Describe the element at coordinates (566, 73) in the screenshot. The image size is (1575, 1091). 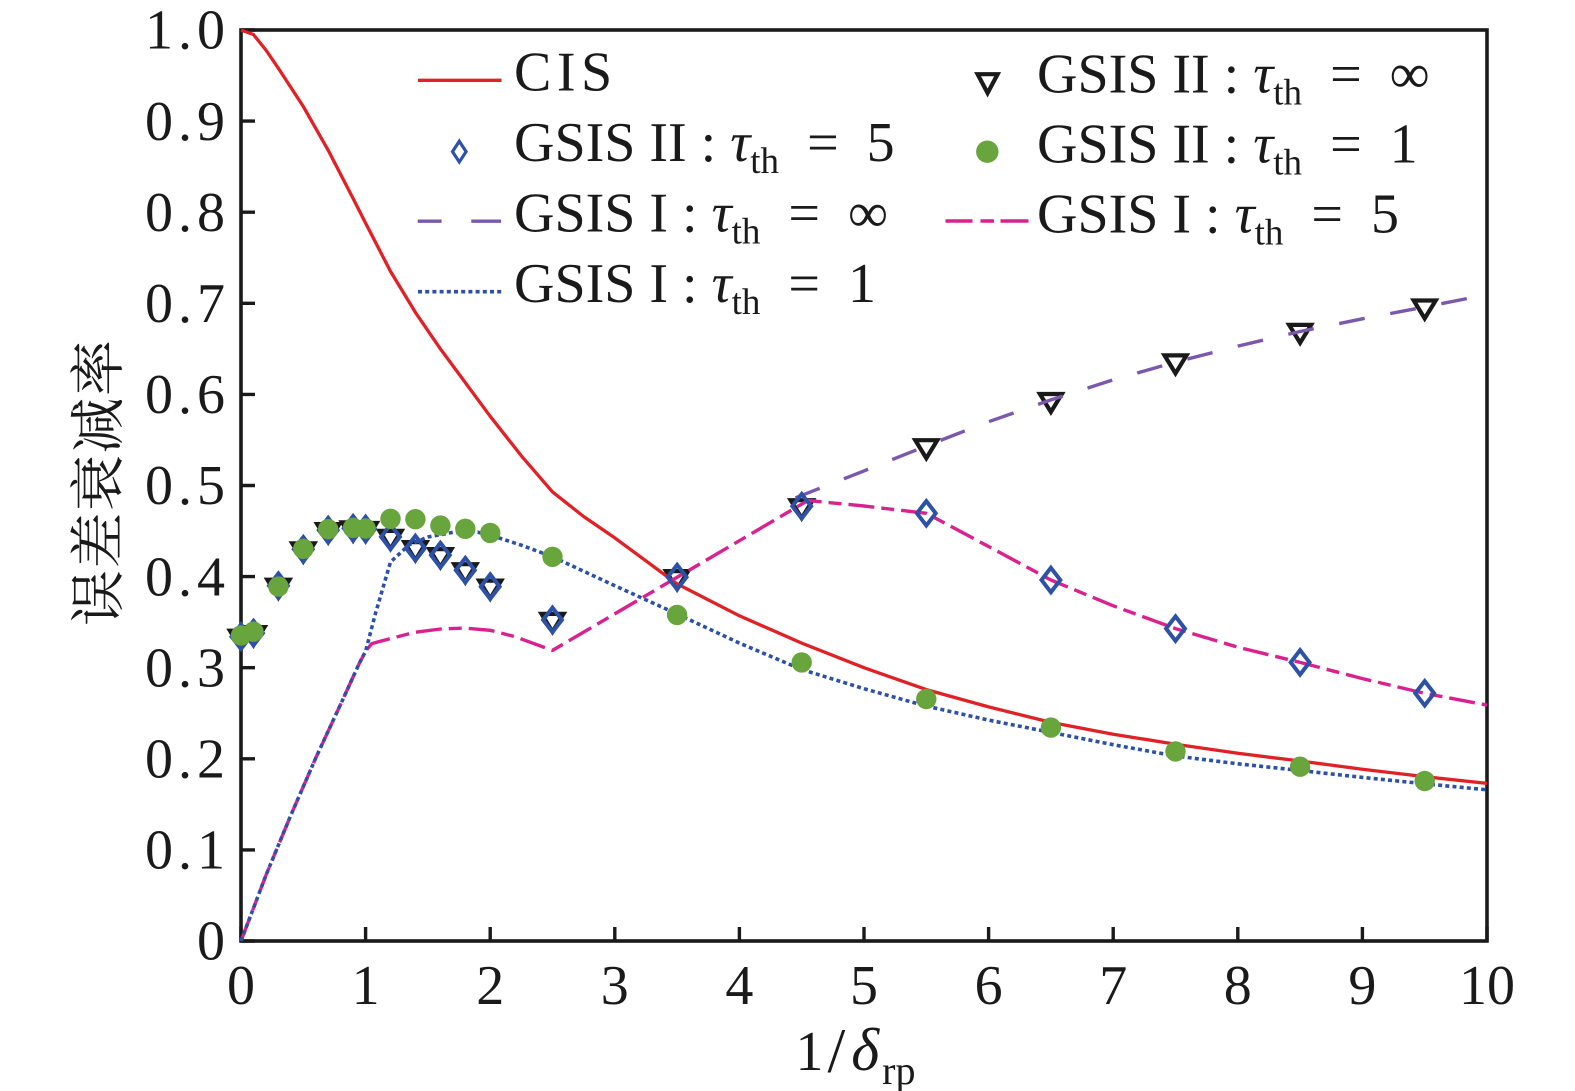
I see `svg-text: CIS` at that location.